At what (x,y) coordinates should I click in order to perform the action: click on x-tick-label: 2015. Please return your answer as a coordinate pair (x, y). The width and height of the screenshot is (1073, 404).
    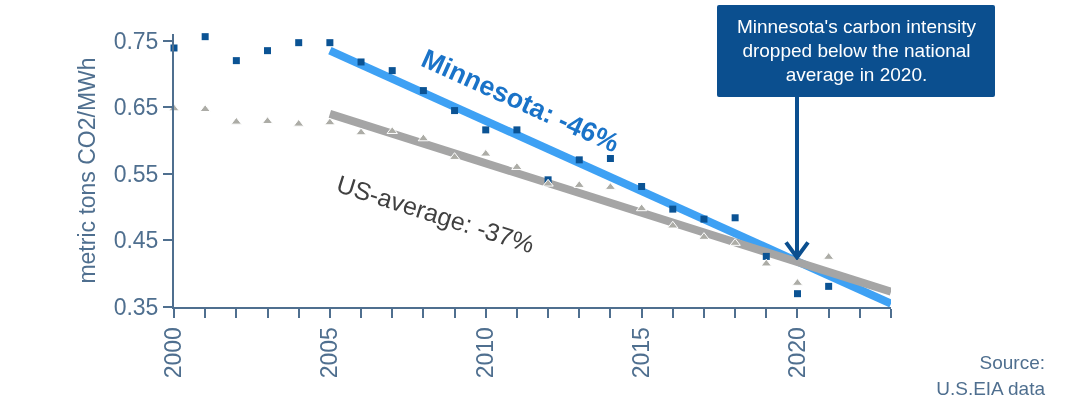
    Looking at the image, I should click on (641, 353).